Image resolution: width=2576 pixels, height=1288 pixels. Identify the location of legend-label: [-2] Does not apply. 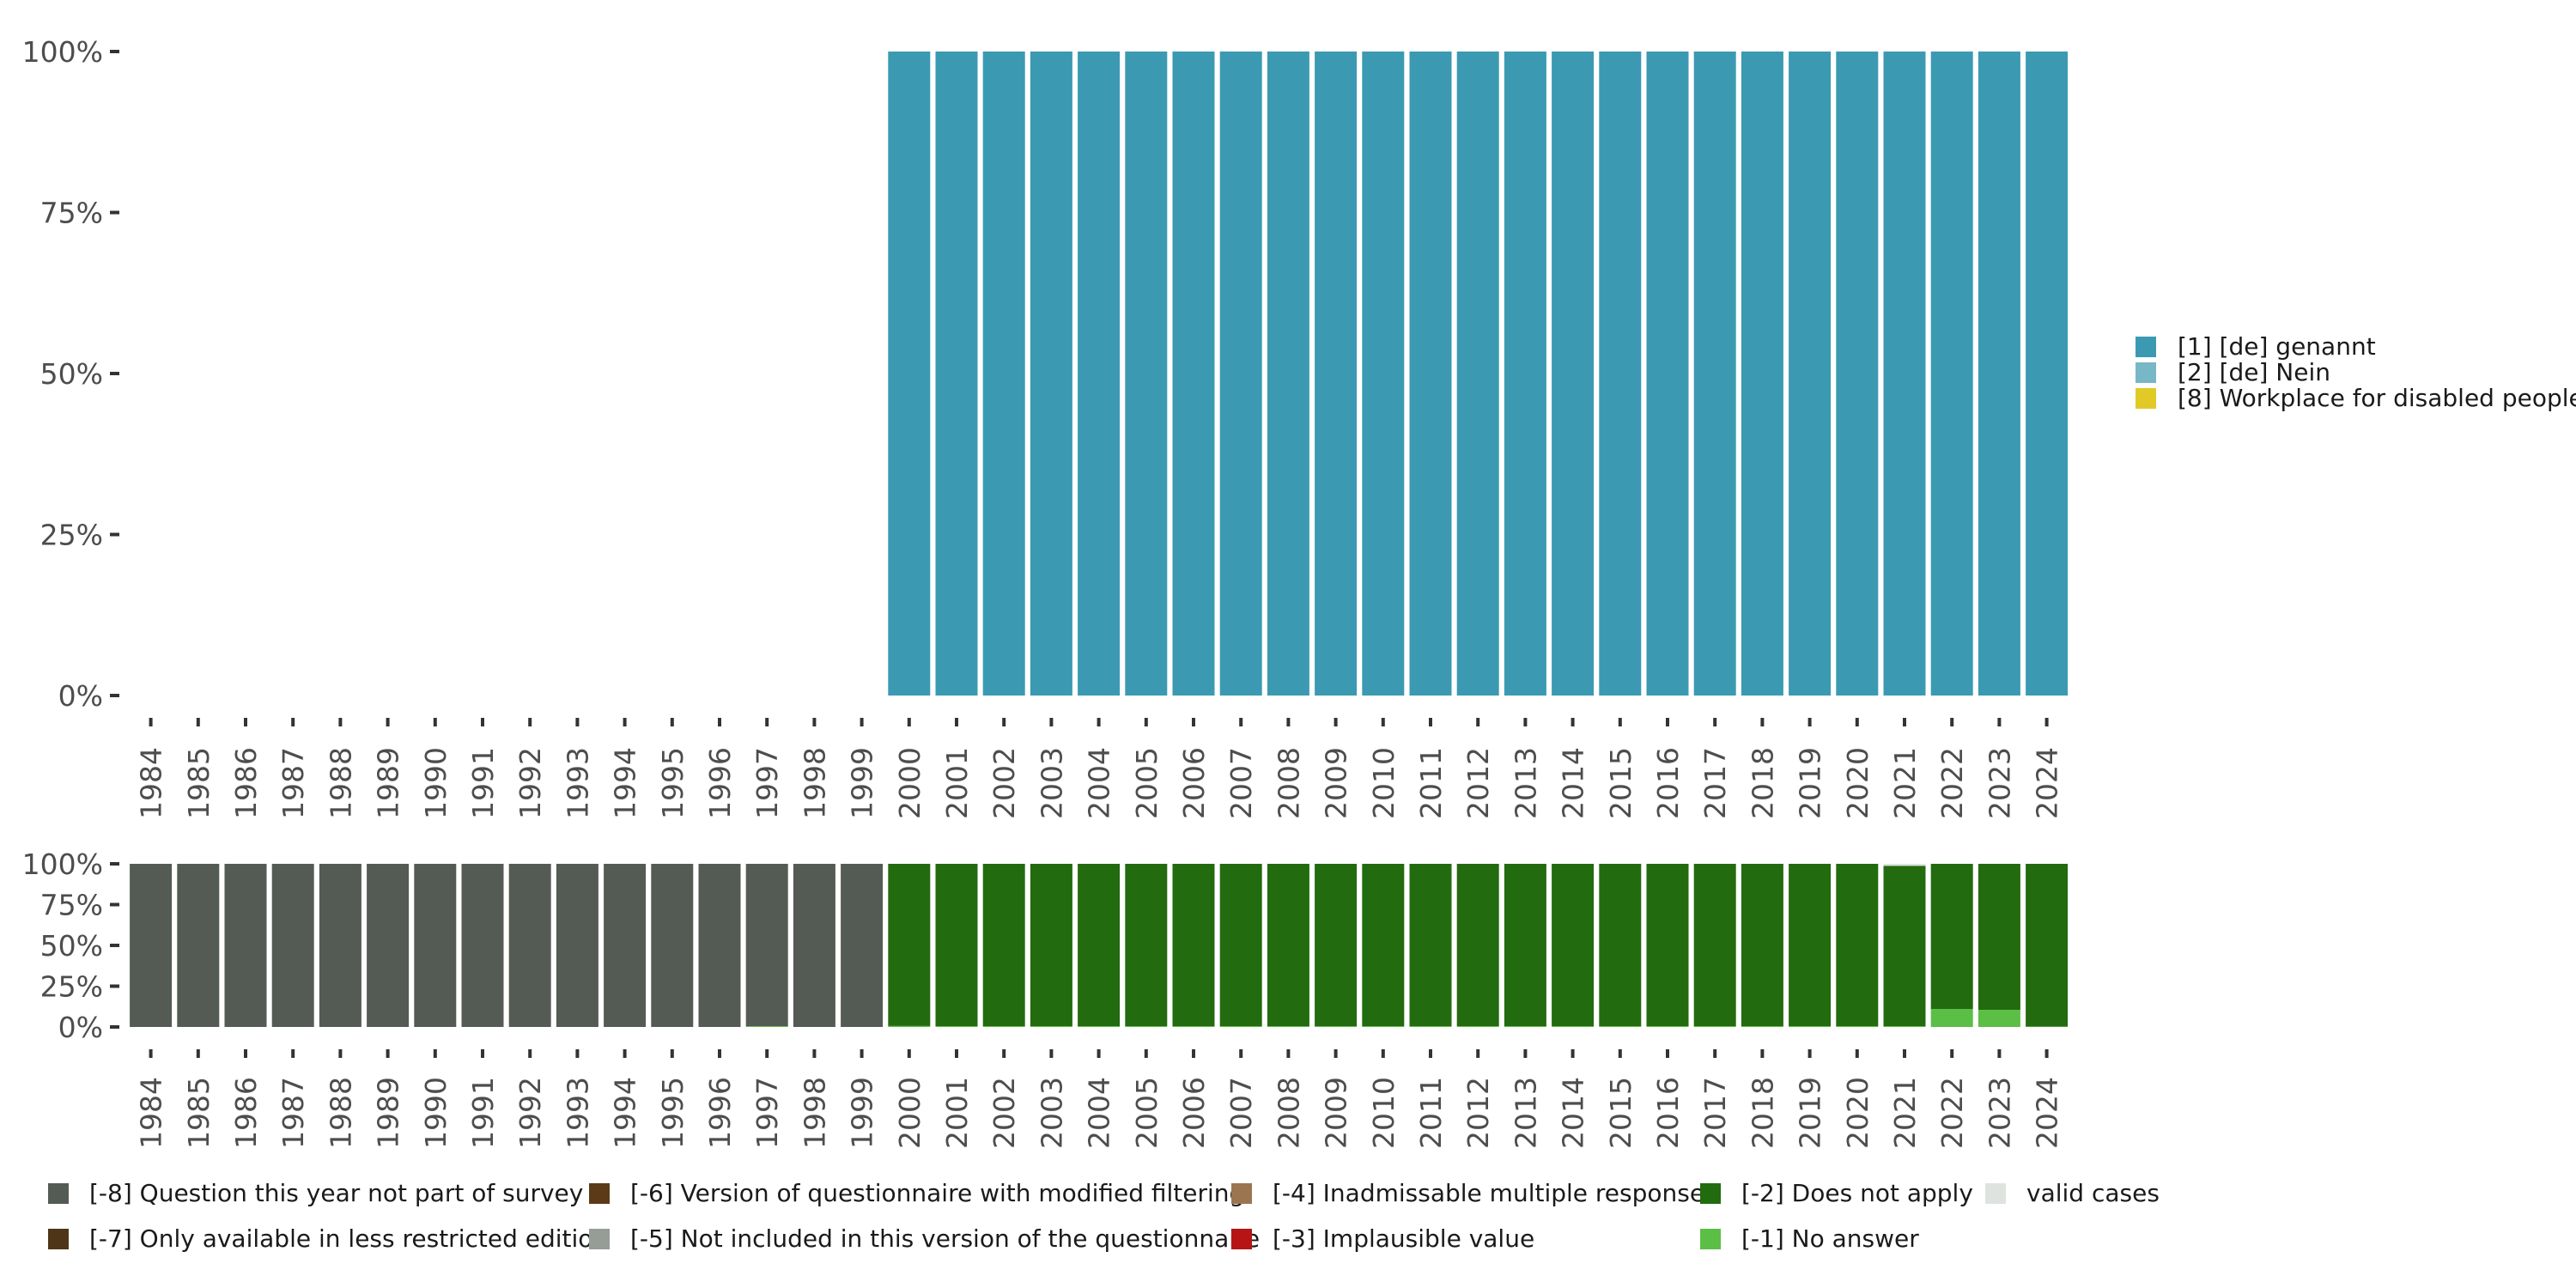
(1857, 1193).